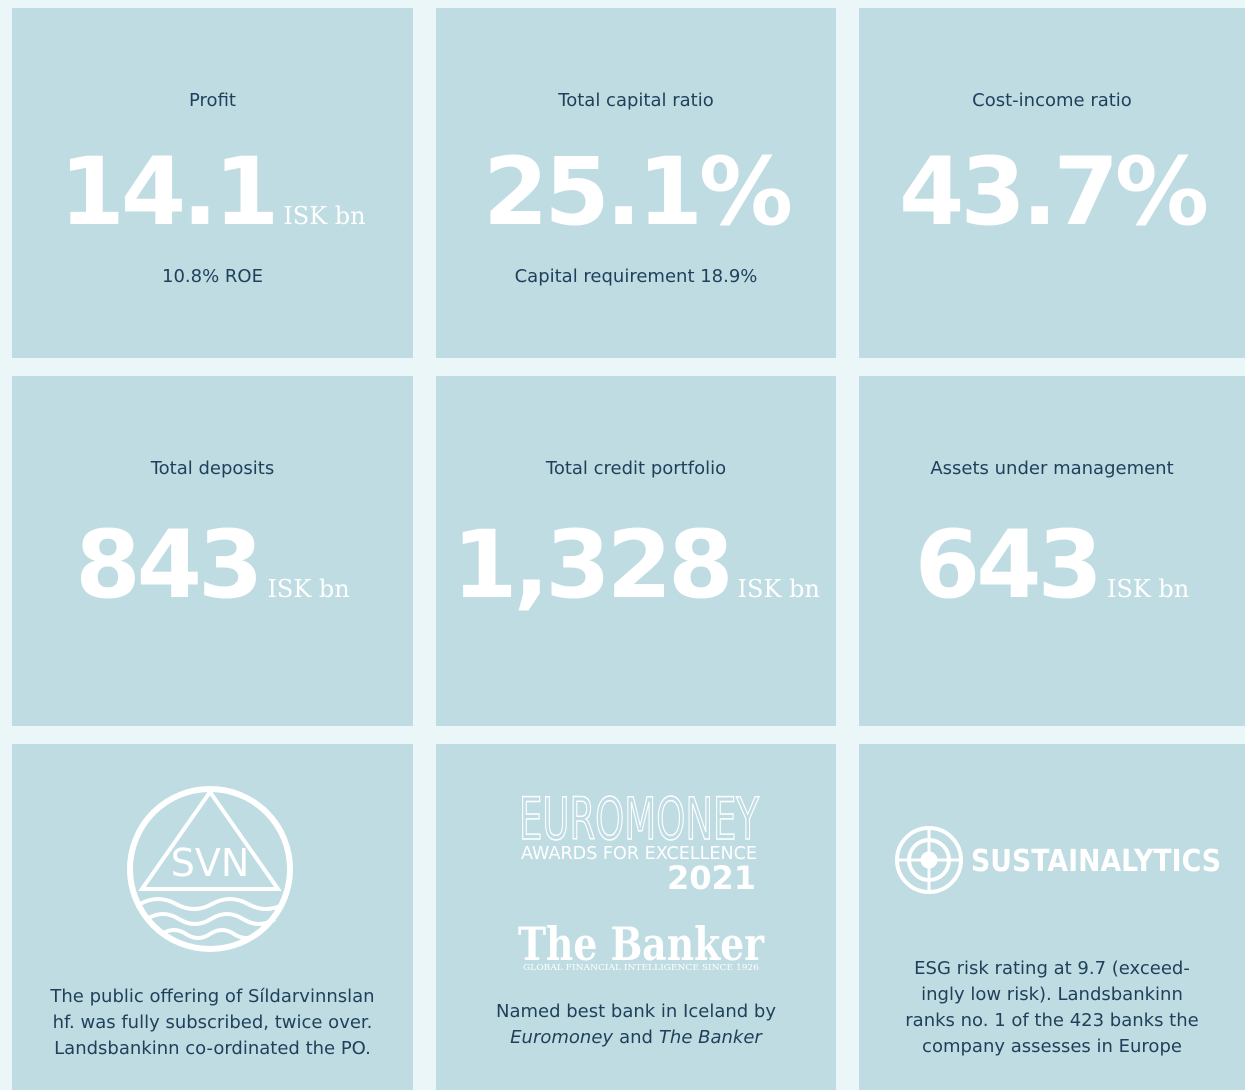  Describe the element at coordinates (711, 878) in the screenshot. I see `year: 2021` at that location.